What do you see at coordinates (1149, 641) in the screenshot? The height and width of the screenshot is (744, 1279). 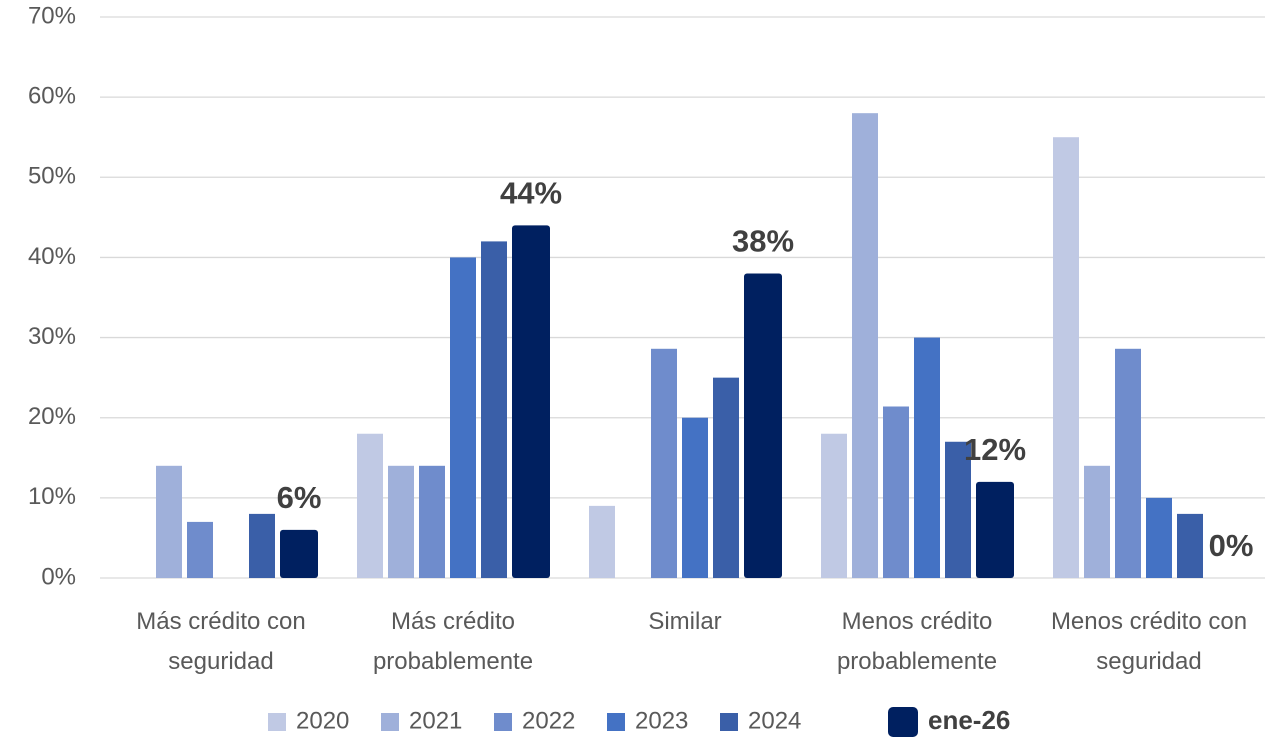 I see `x-tick-label: Menos crédito con seguridad` at bounding box center [1149, 641].